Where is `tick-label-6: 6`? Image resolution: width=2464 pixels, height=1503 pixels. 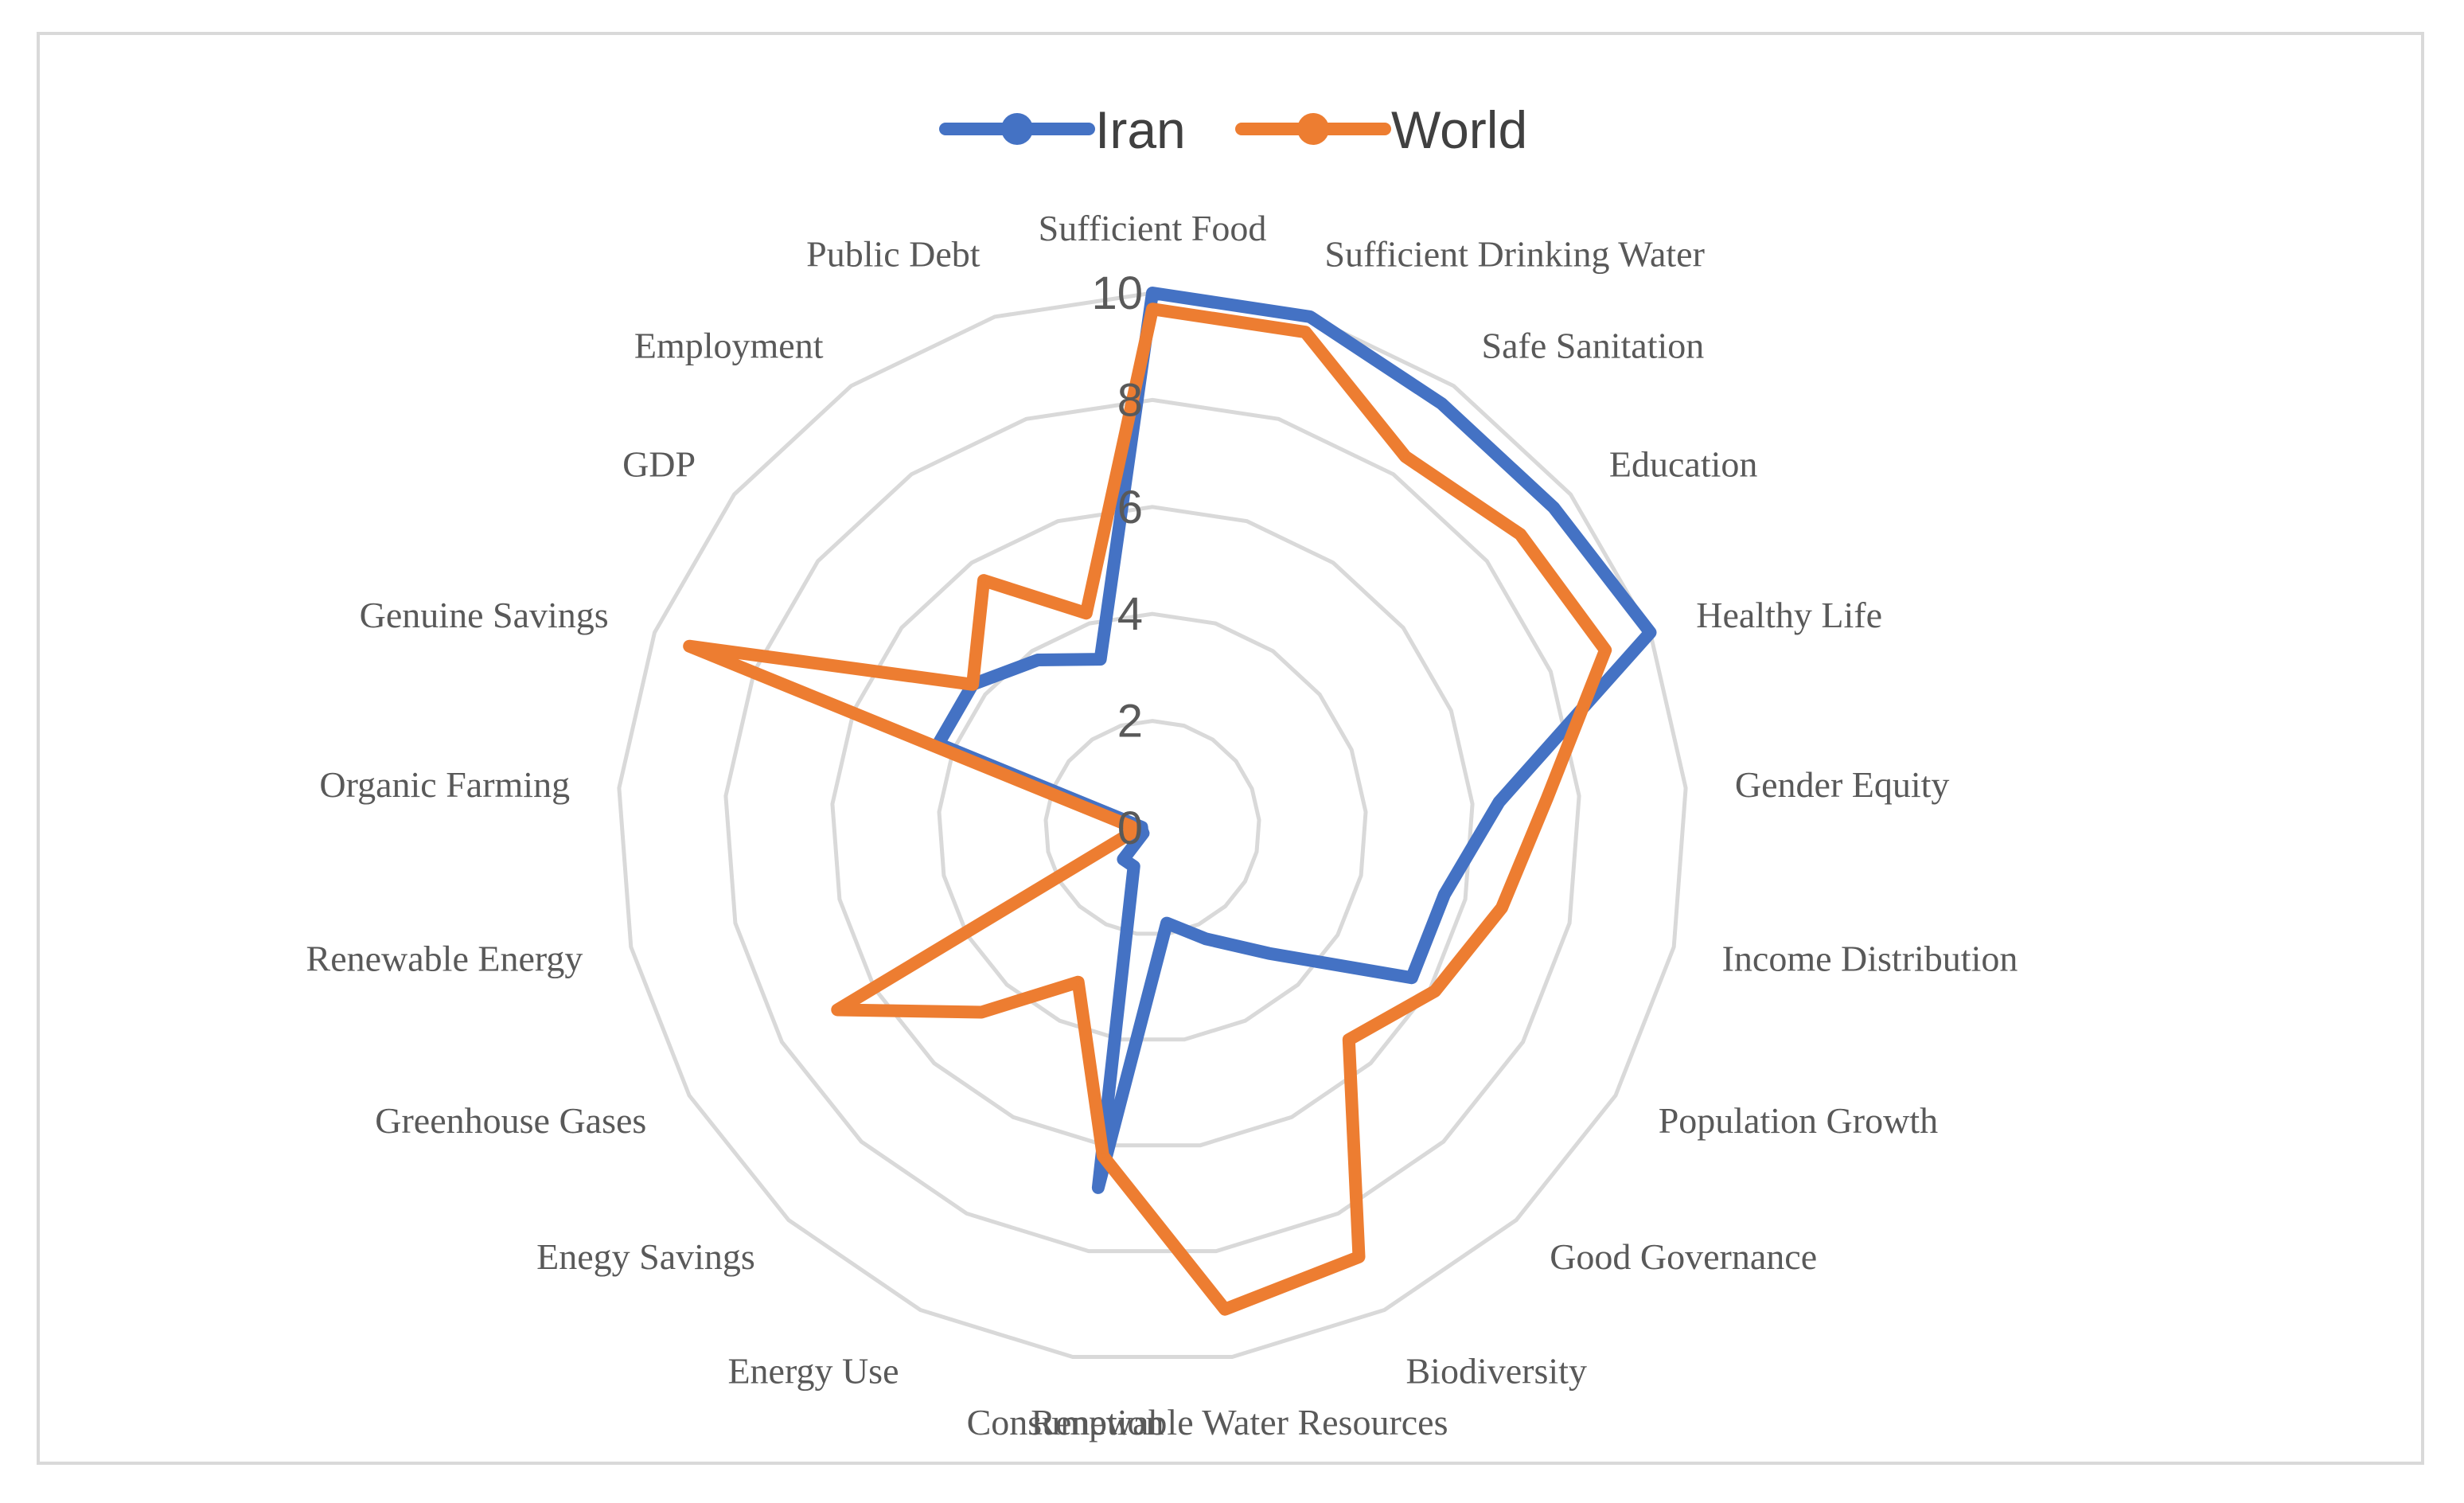 tick-label-6: 6 is located at coordinates (1130, 507).